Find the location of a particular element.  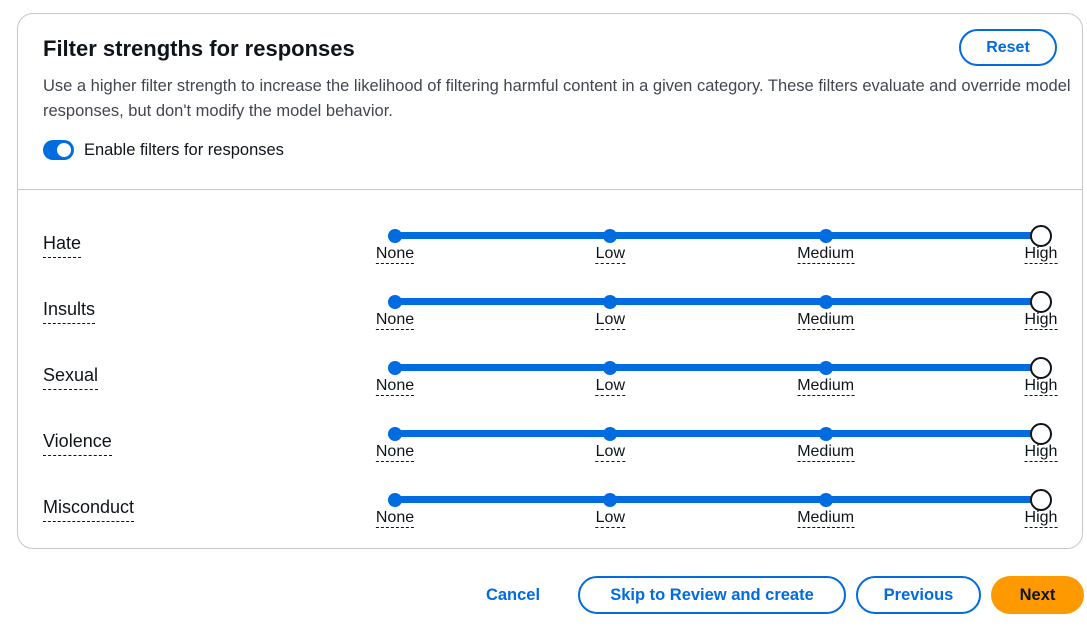

next-button: Next is located at coordinates (1037, 595).